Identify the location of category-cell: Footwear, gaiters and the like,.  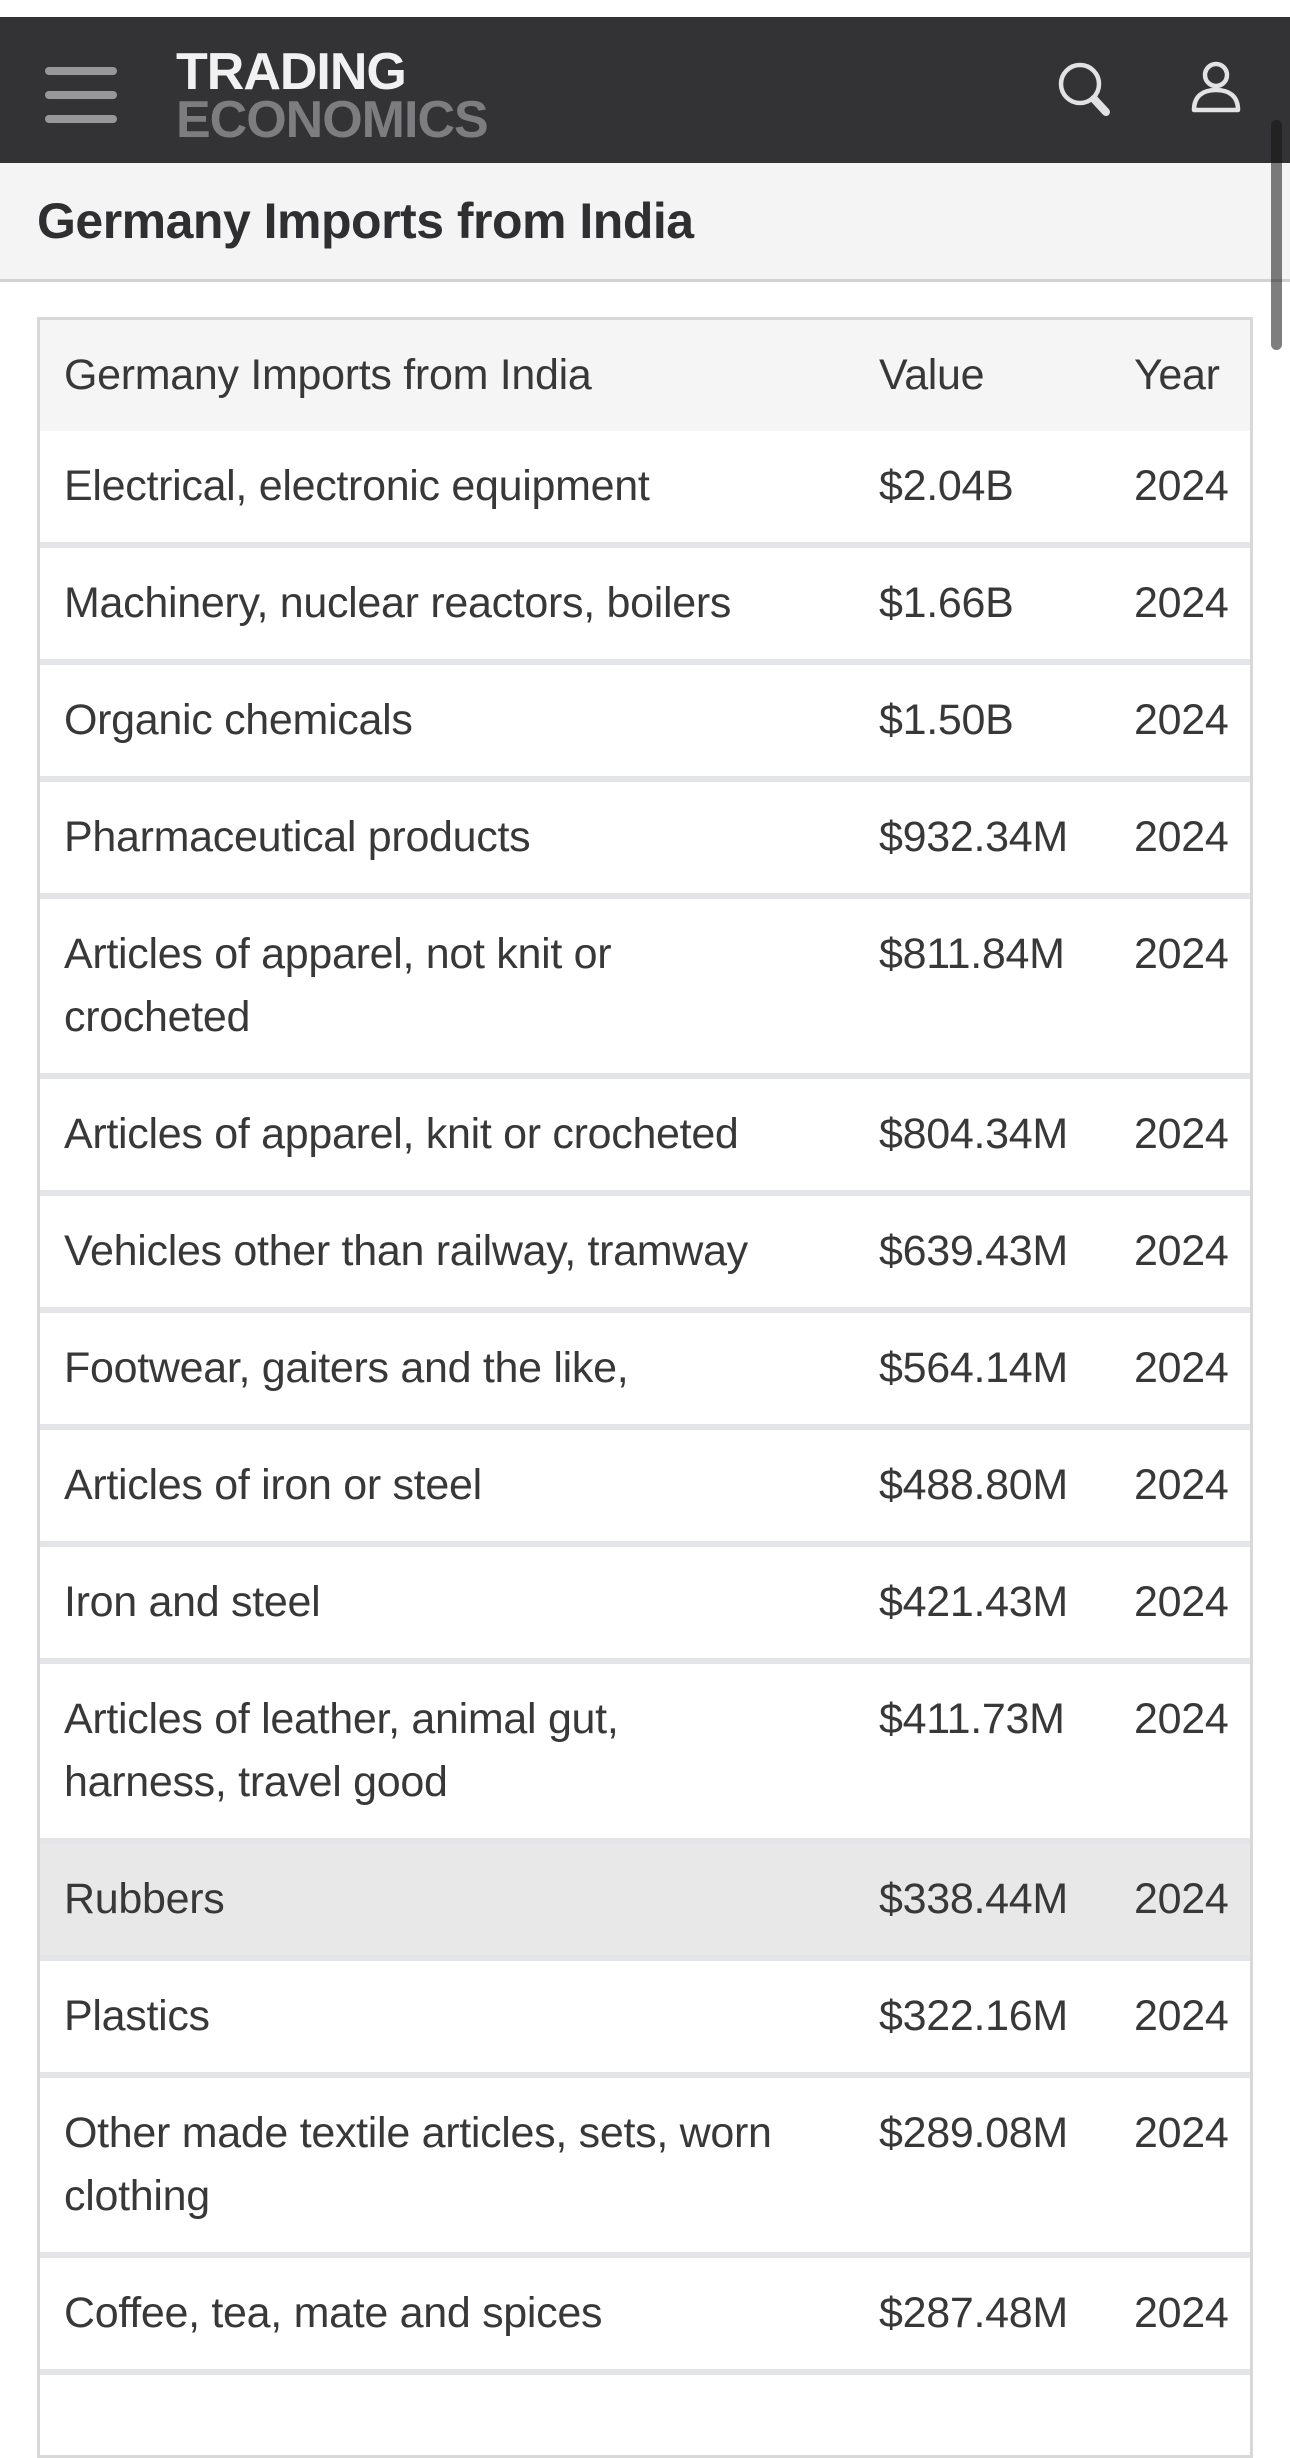
(346, 1368).